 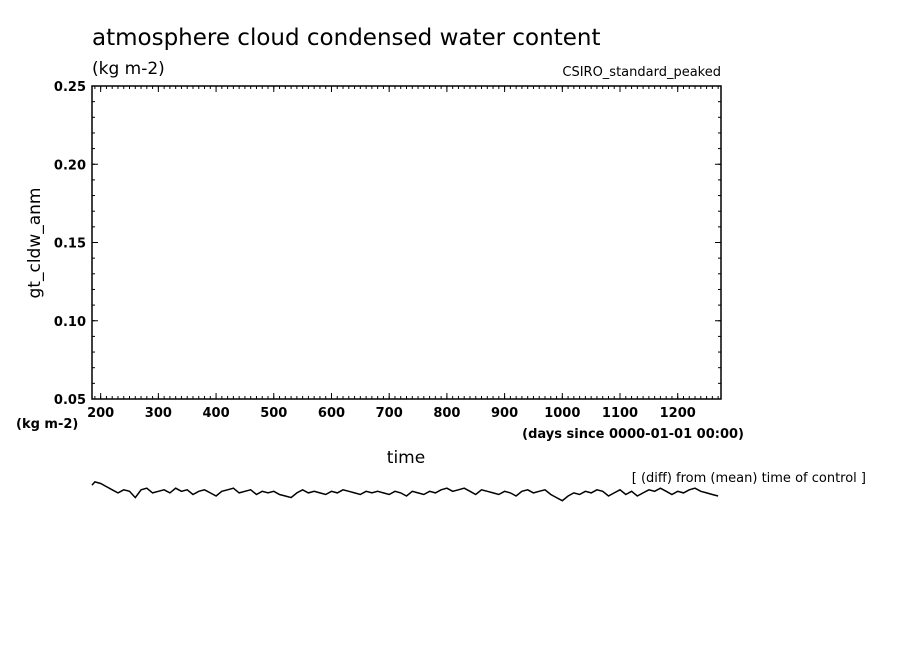 What do you see at coordinates (641, 72) in the screenshot?
I see `model-label: CSIRO_standard_peaked` at bounding box center [641, 72].